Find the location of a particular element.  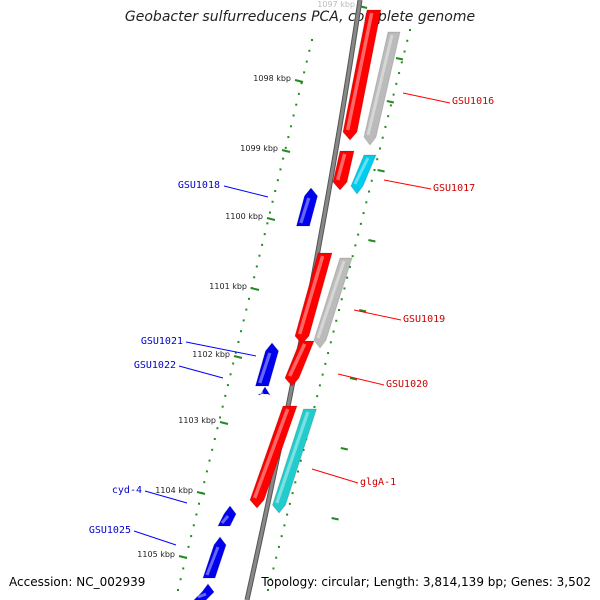

leader-gsu1018 is located at coordinates (246, 191).